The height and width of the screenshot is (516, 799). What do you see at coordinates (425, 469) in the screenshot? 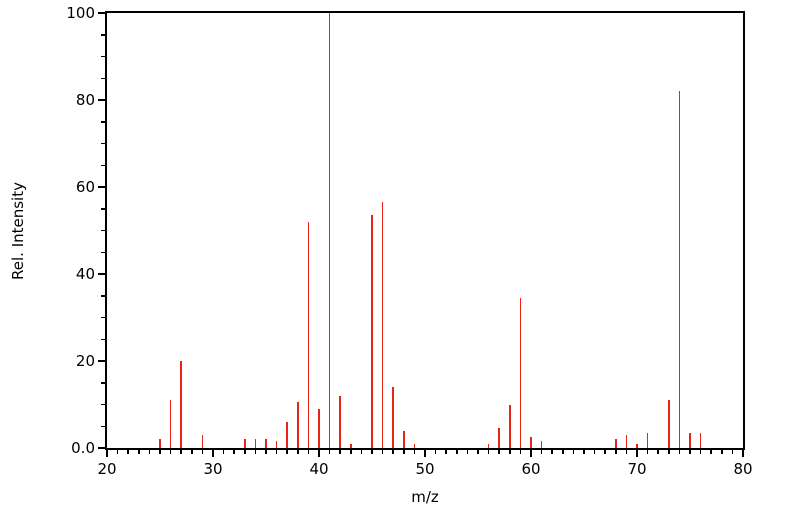
I see `x-tick-label-50: 50` at bounding box center [425, 469].